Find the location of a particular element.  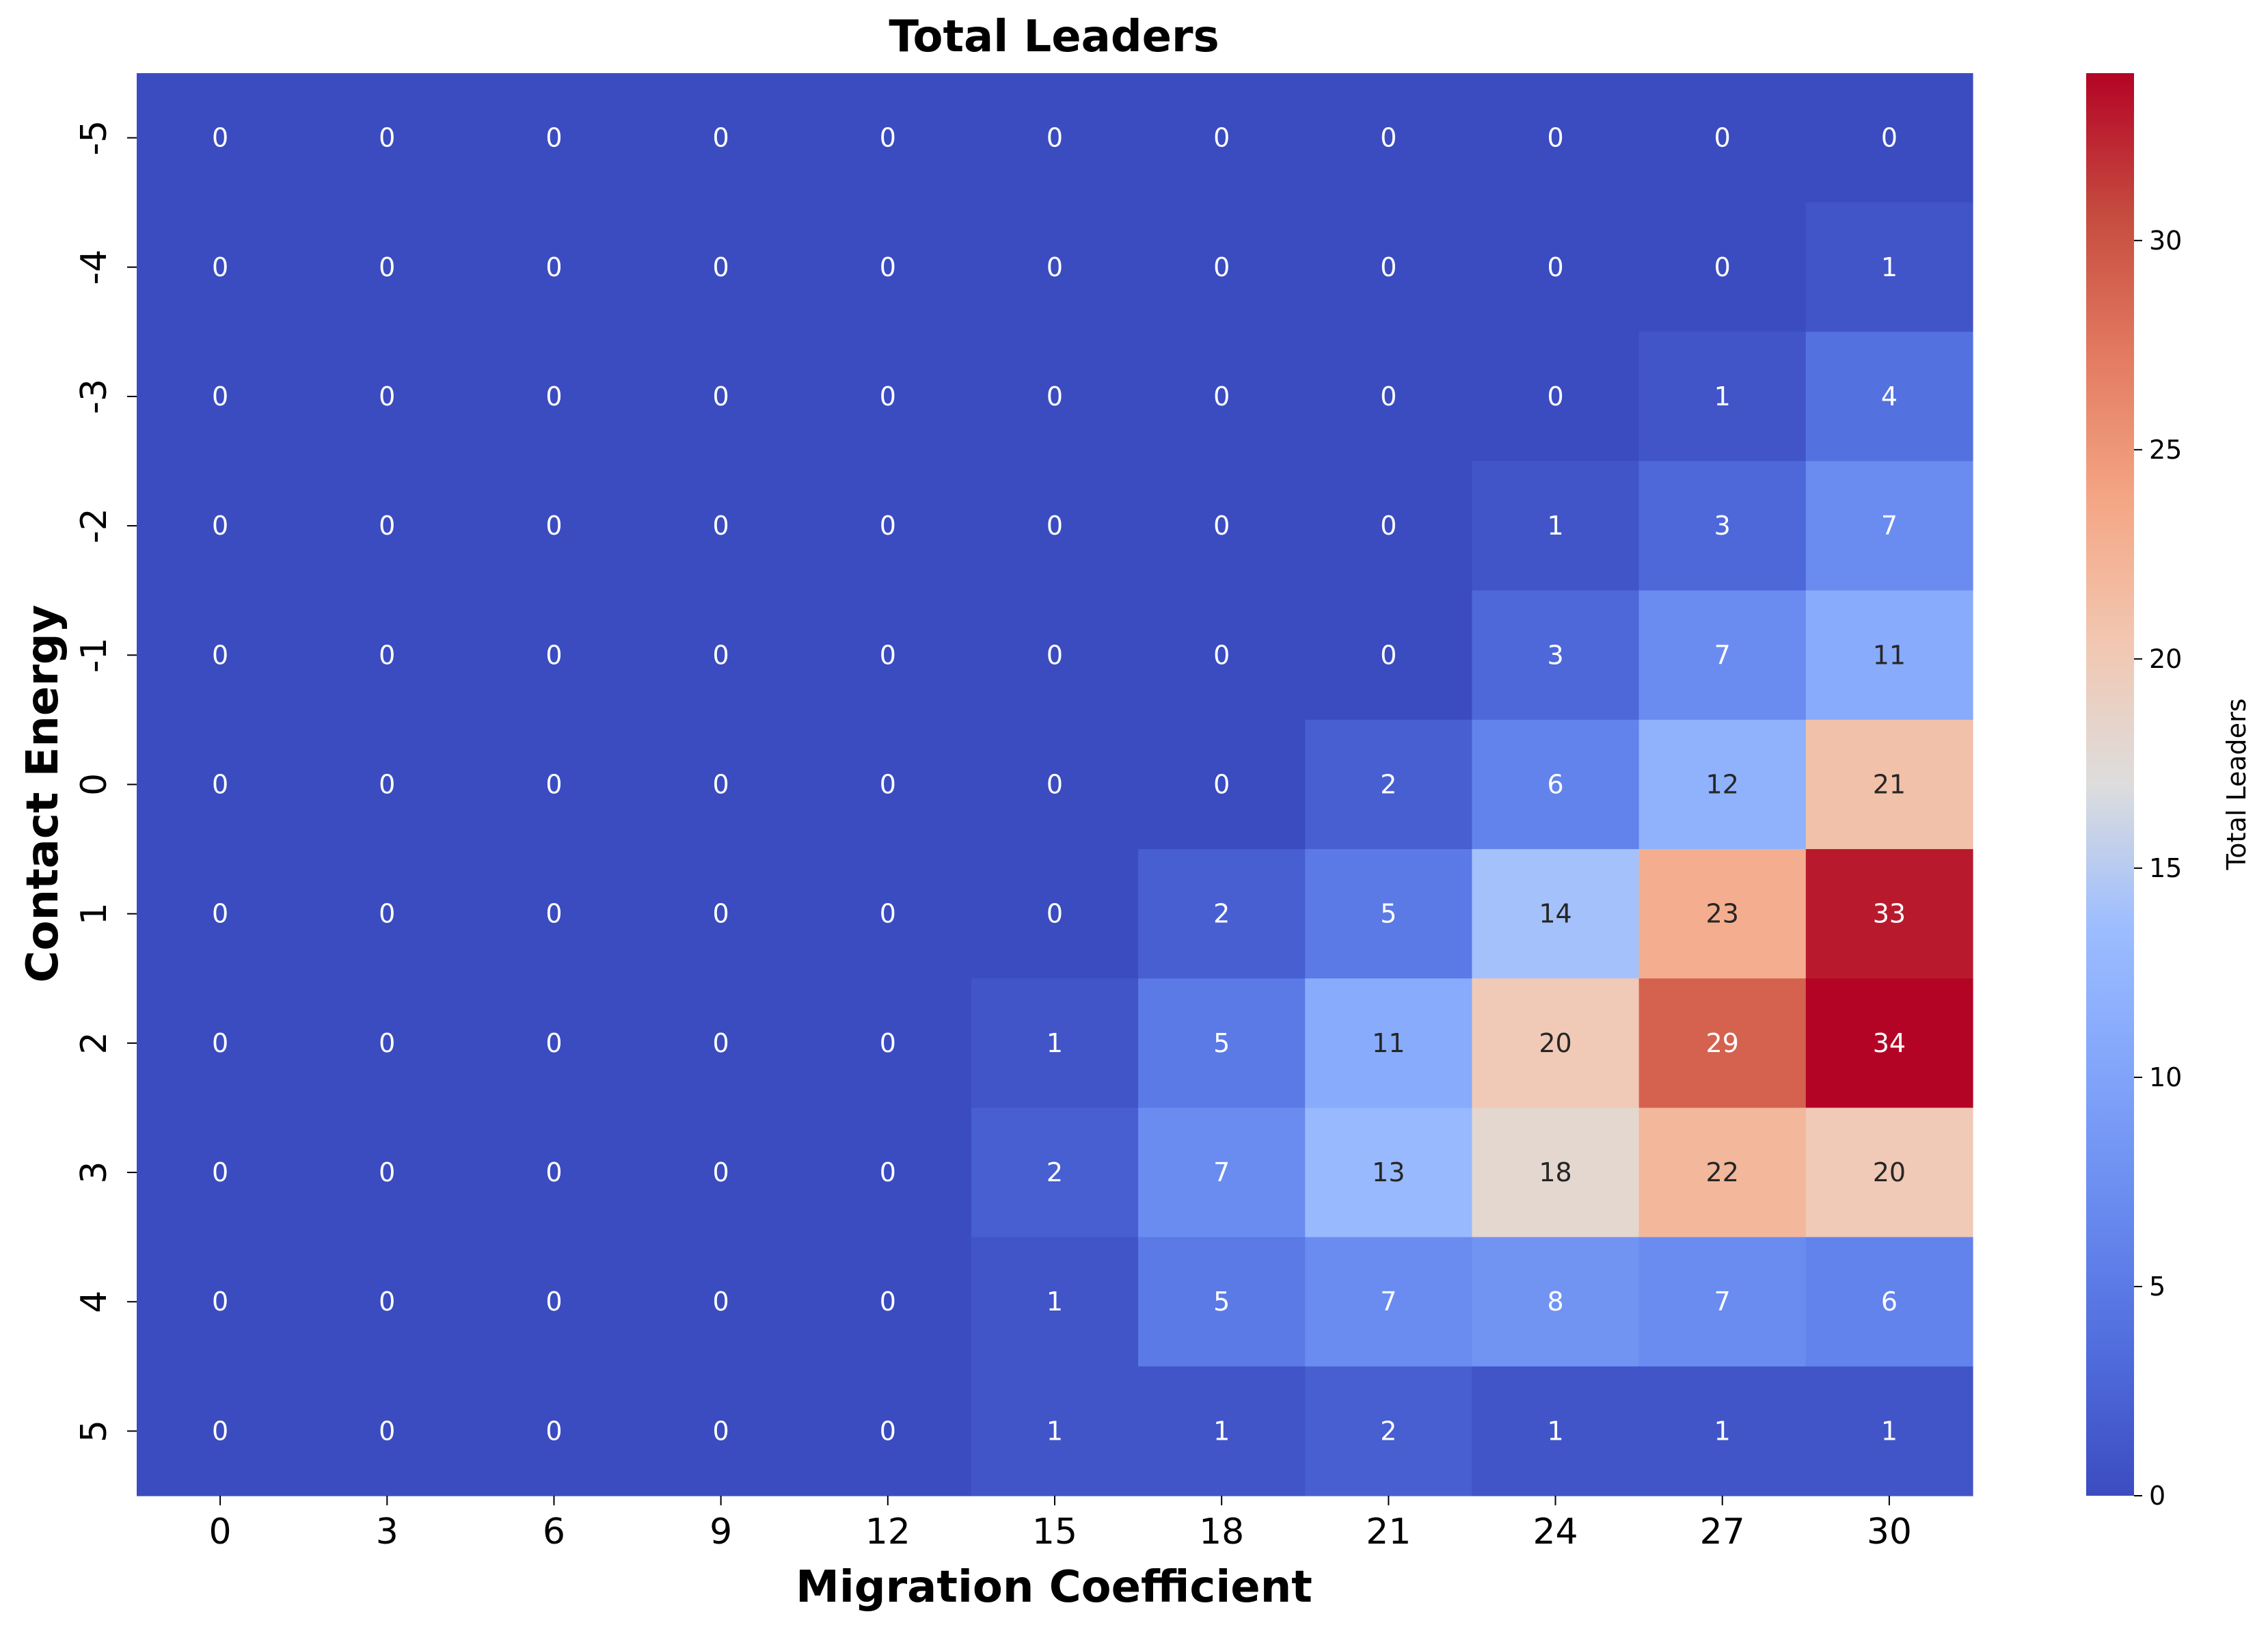

cell-value-label: 21 is located at coordinates (1889, 785).